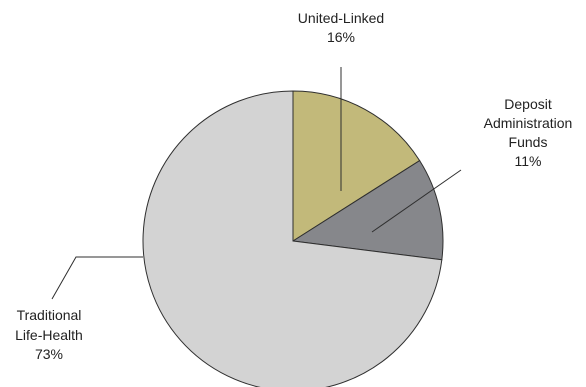  Describe the element at coordinates (49, 354) in the screenshot. I see `label-traditional-pct: 73%` at that location.